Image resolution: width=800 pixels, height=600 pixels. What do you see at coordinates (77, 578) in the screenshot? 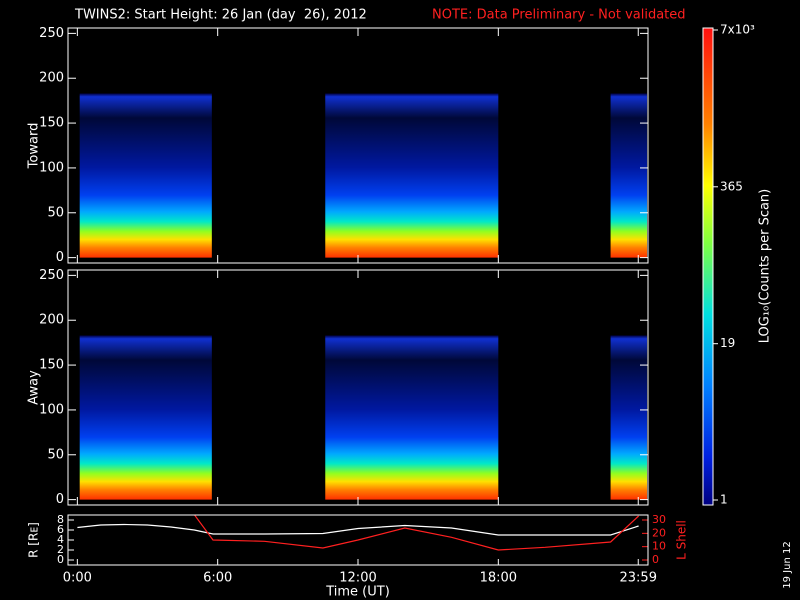
I see `x-tick-label: 0:00` at bounding box center [77, 578].